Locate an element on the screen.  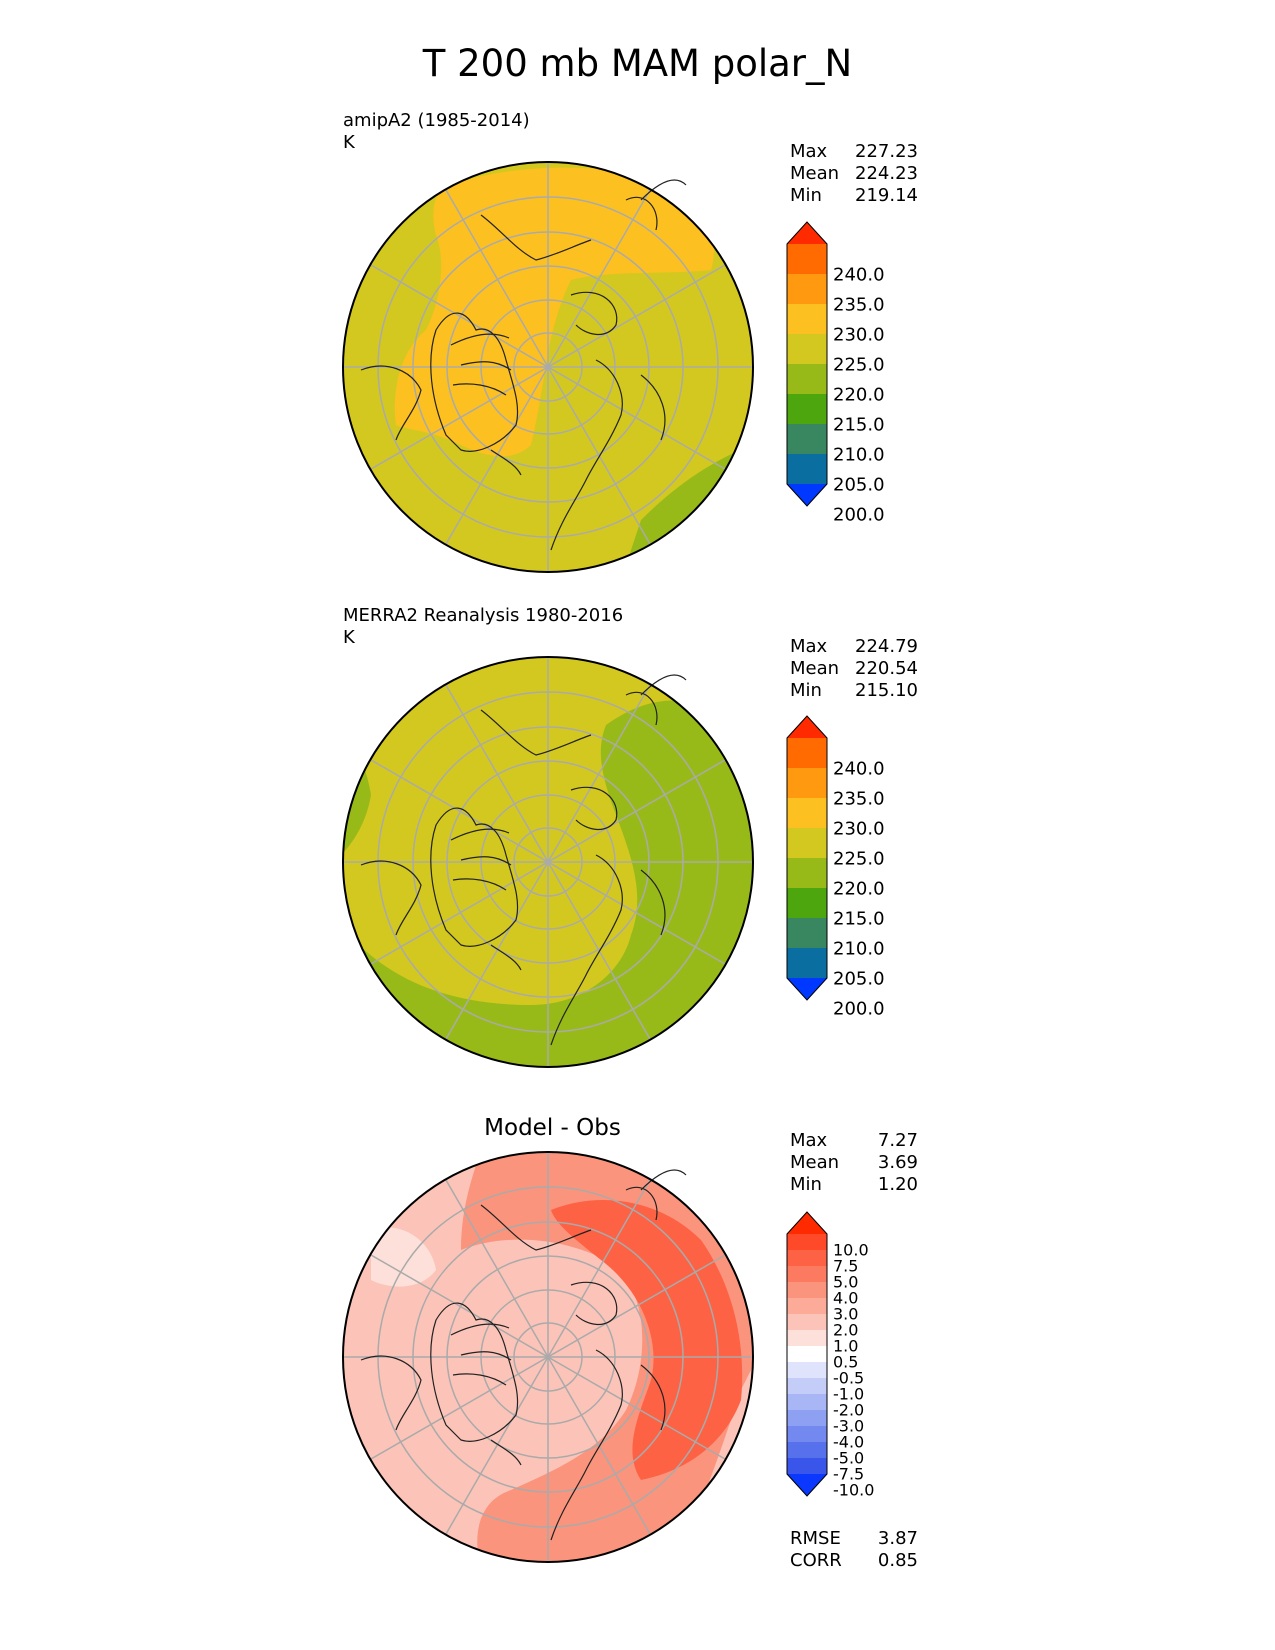
panel1-label-line1: amipA2 (1985-2014) is located at coordinates (436, 120).